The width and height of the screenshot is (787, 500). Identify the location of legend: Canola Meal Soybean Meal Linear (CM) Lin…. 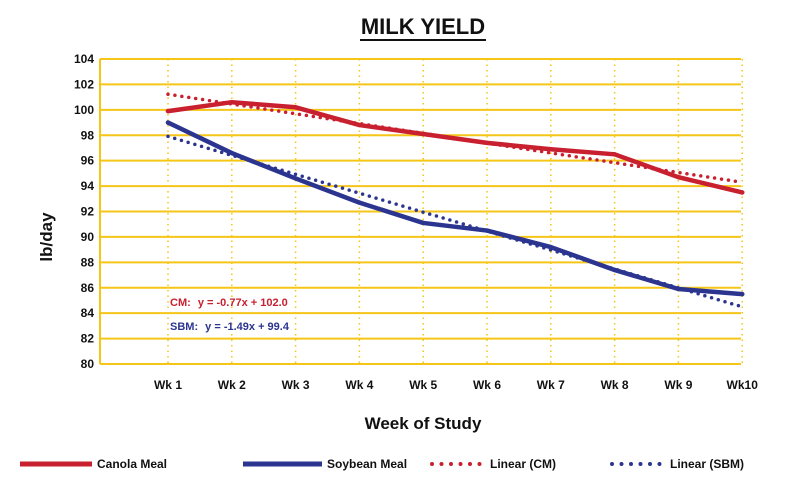
(382, 464).